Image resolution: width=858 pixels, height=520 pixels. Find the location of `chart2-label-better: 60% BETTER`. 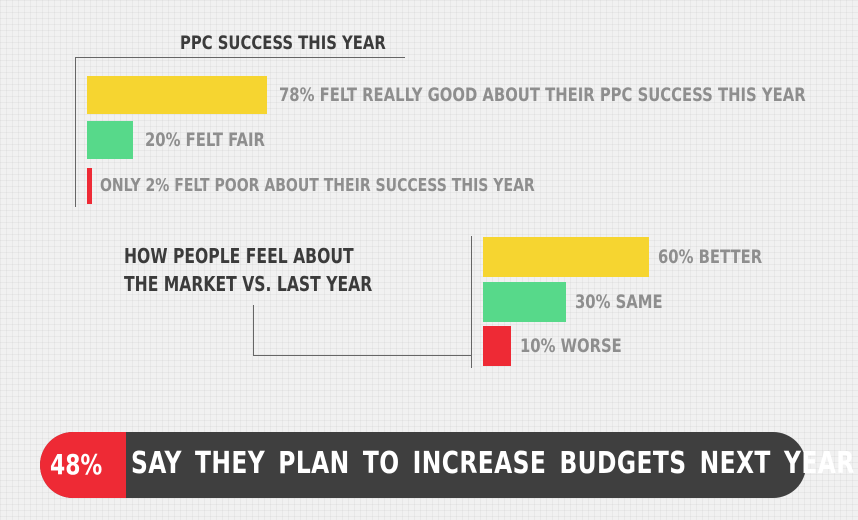

chart2-label-better: 60% BETTER is located at coordinates (710, 257).